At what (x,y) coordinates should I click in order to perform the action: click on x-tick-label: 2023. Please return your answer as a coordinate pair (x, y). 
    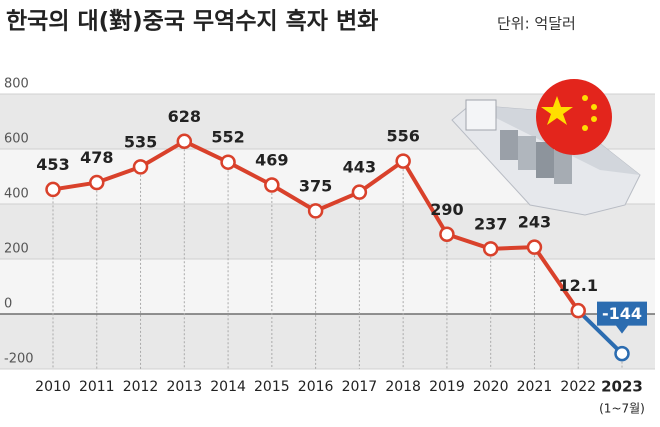
    Looking at the image, I should click on (622, 387).